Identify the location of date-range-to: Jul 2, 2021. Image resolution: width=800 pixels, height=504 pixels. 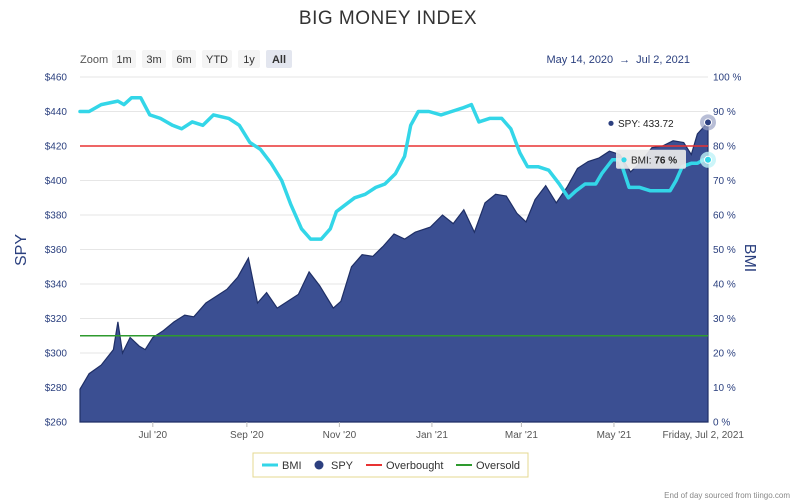
(663, 60).